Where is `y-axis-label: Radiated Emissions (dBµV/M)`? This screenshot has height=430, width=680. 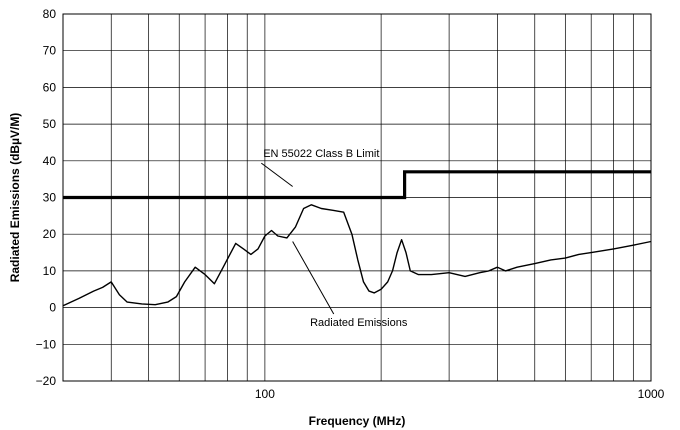
y-axis-label: Radiated Emissions (dBµV/M) is located at coordinates (15, 198).